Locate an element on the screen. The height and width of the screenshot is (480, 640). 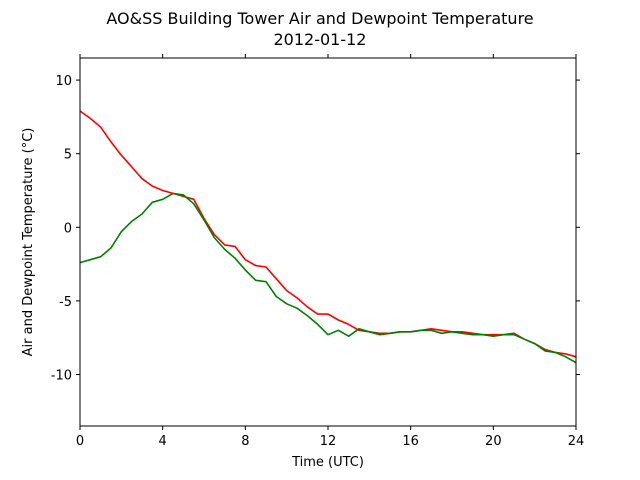
y-tick-label: 5 is located at coordinates (68, 155).